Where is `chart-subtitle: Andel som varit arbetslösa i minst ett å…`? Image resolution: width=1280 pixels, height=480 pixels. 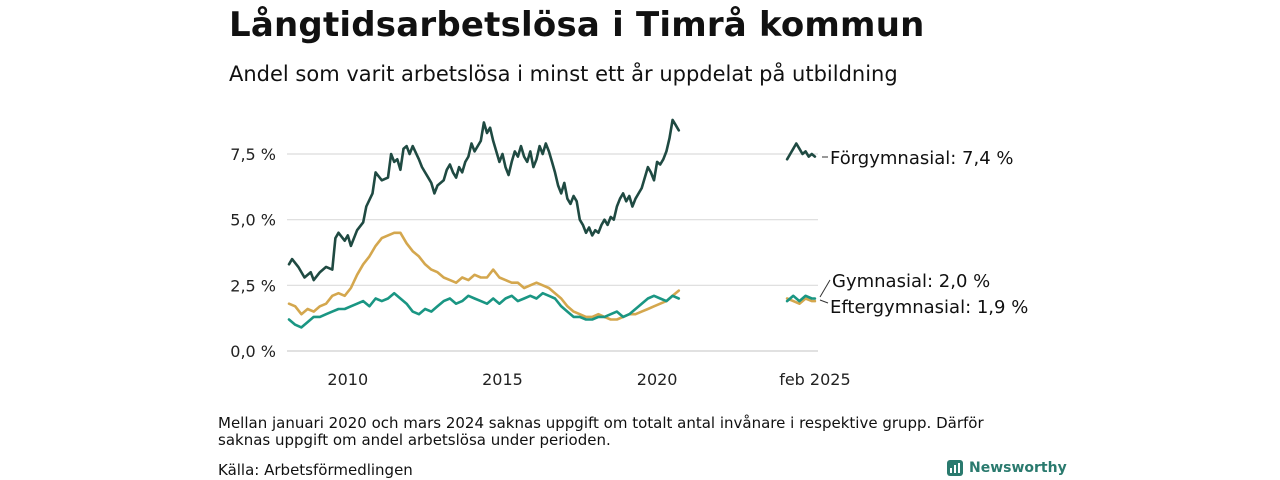
chart-subtitle: Andel som varit arbetslösa i minst ett å… is located at coordinates (563, 74).